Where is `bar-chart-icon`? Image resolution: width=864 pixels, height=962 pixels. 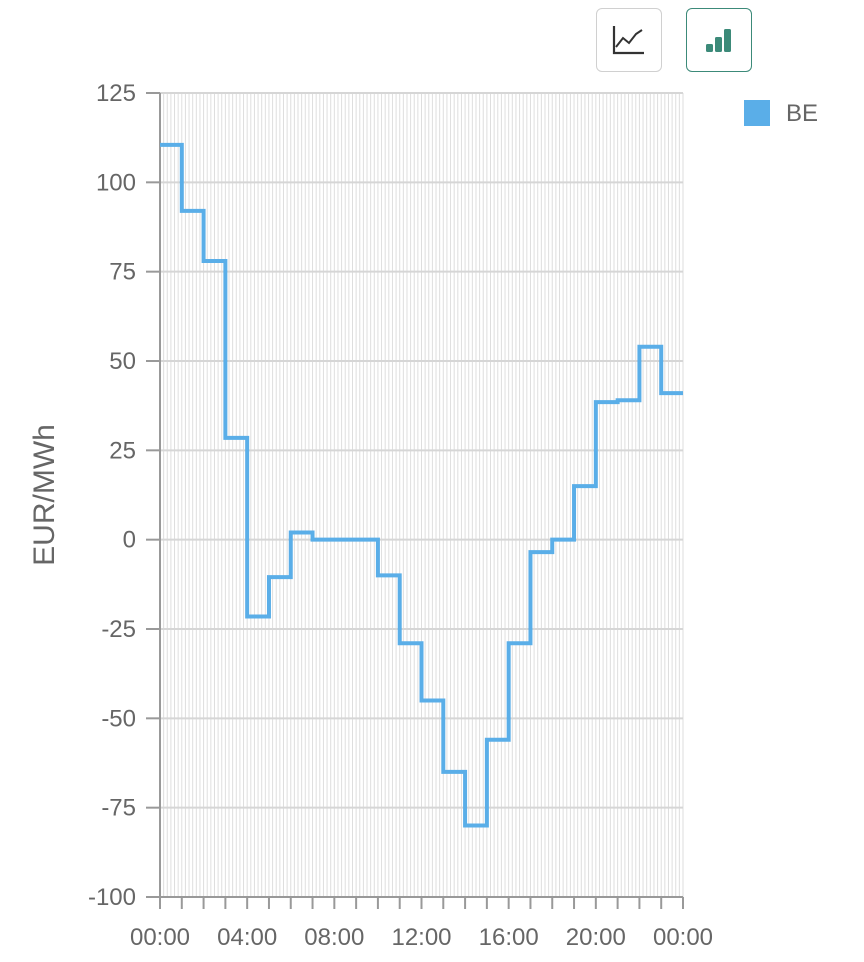 bar-chart-icon is located at coordinates (718, 40).